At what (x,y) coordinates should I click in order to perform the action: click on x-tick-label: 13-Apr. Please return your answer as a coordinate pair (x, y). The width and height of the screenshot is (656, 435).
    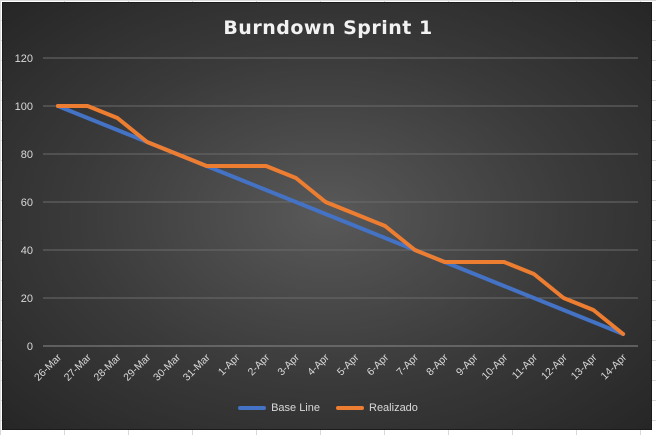
    Looking at the image, I should click on (584, 366).